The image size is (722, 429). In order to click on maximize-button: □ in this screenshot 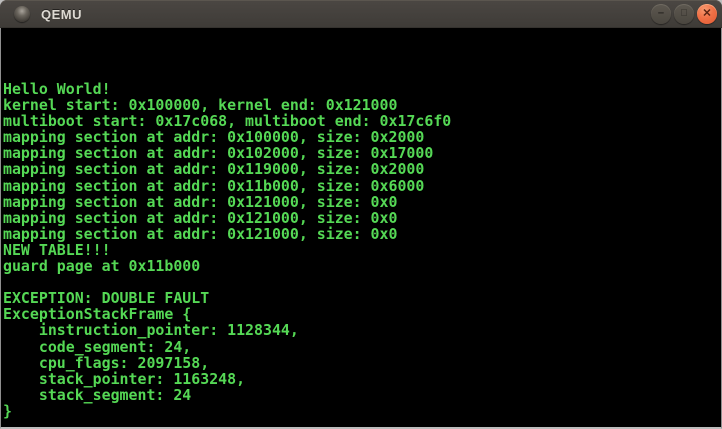, I will do `click(684, 14)`.